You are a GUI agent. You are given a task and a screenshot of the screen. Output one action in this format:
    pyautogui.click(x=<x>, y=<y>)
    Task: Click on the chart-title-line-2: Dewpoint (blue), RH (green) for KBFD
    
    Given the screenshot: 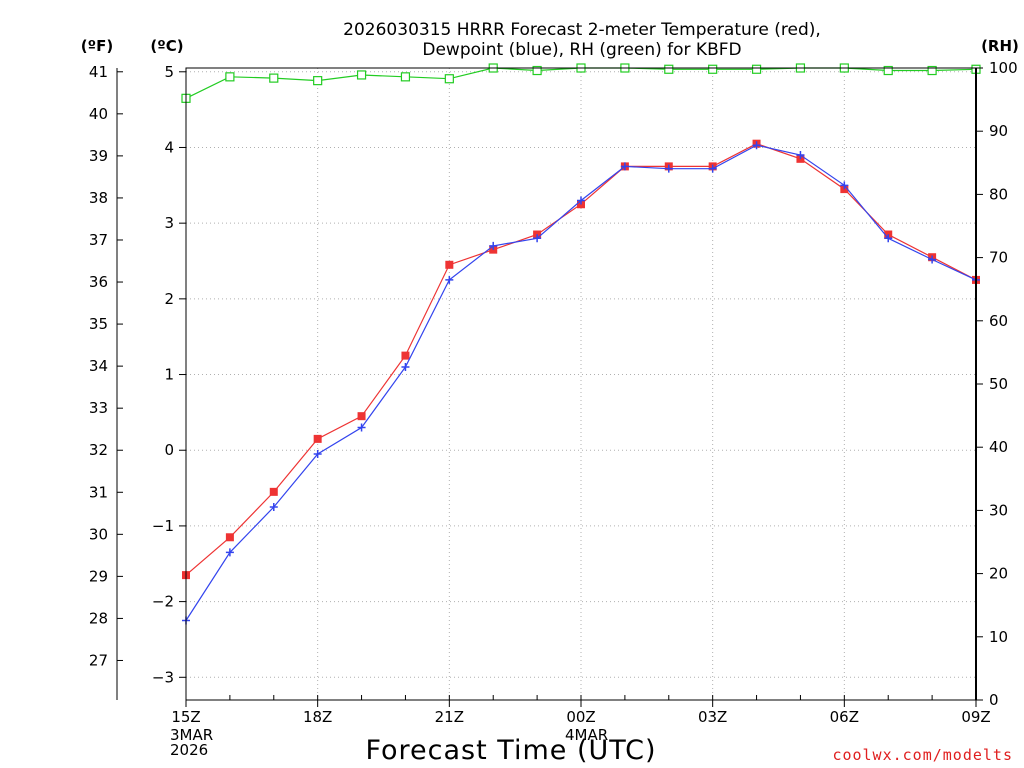 What is the action you would take?
    pyautogui.click(x=581, y=50)
    